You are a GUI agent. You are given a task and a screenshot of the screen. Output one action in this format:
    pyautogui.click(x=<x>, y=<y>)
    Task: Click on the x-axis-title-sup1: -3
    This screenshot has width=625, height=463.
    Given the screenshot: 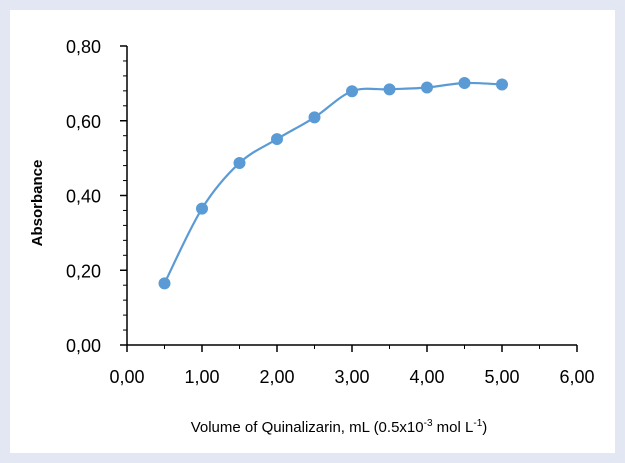 What is the action you would take?
    pyautogui.click(x=428, y=423)
    